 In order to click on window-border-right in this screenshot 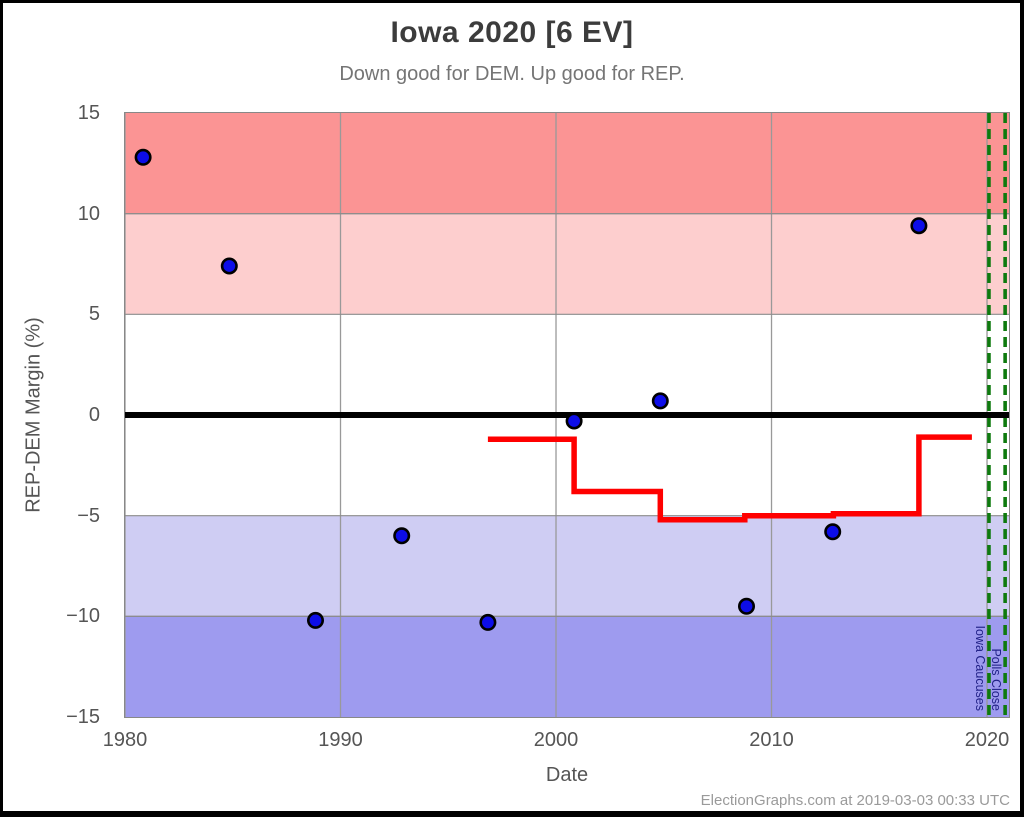, I will do `click(1022, 408)`.